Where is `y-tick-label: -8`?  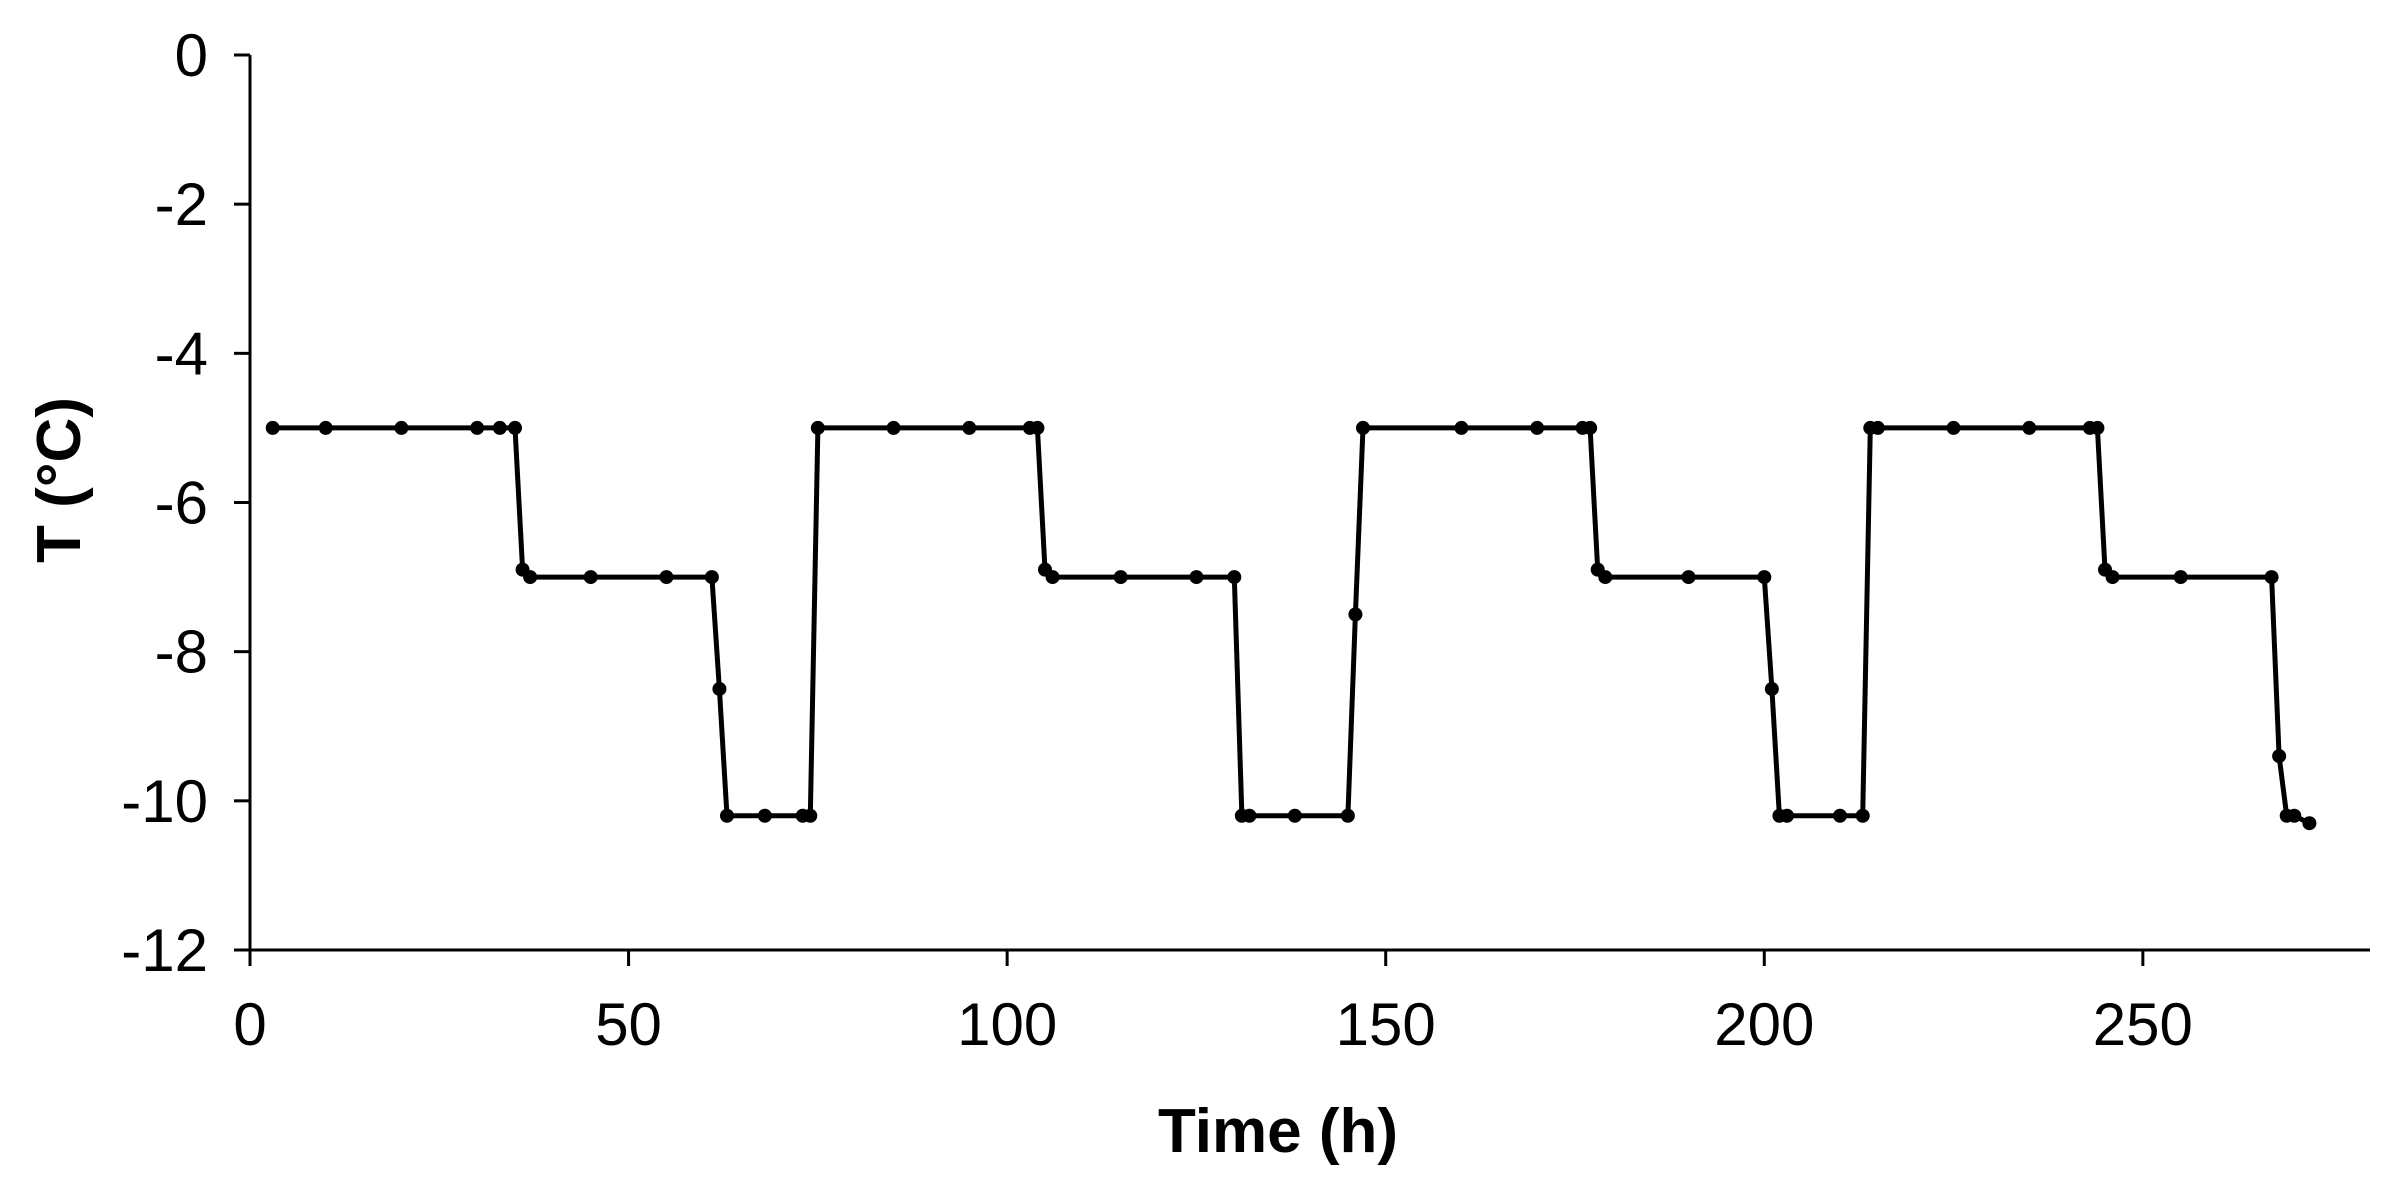
y-tick-label: -8 is located at coordinates (181, 652).